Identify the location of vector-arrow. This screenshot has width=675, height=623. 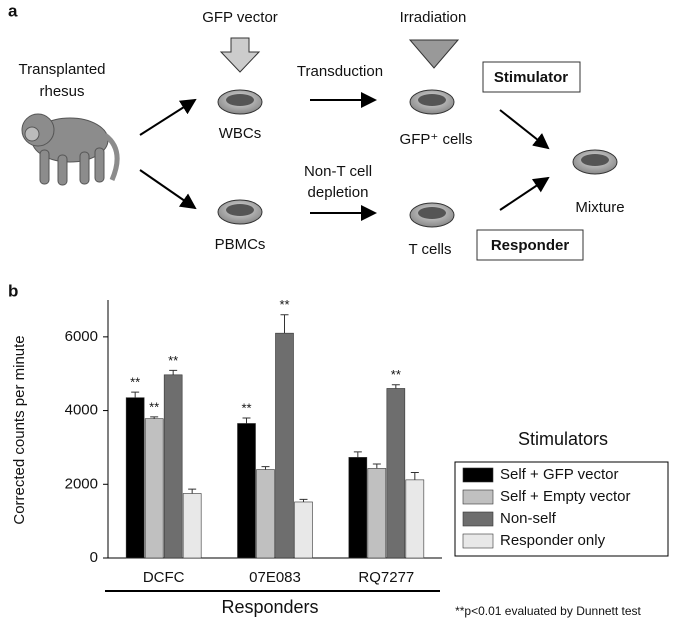
(240, 55).